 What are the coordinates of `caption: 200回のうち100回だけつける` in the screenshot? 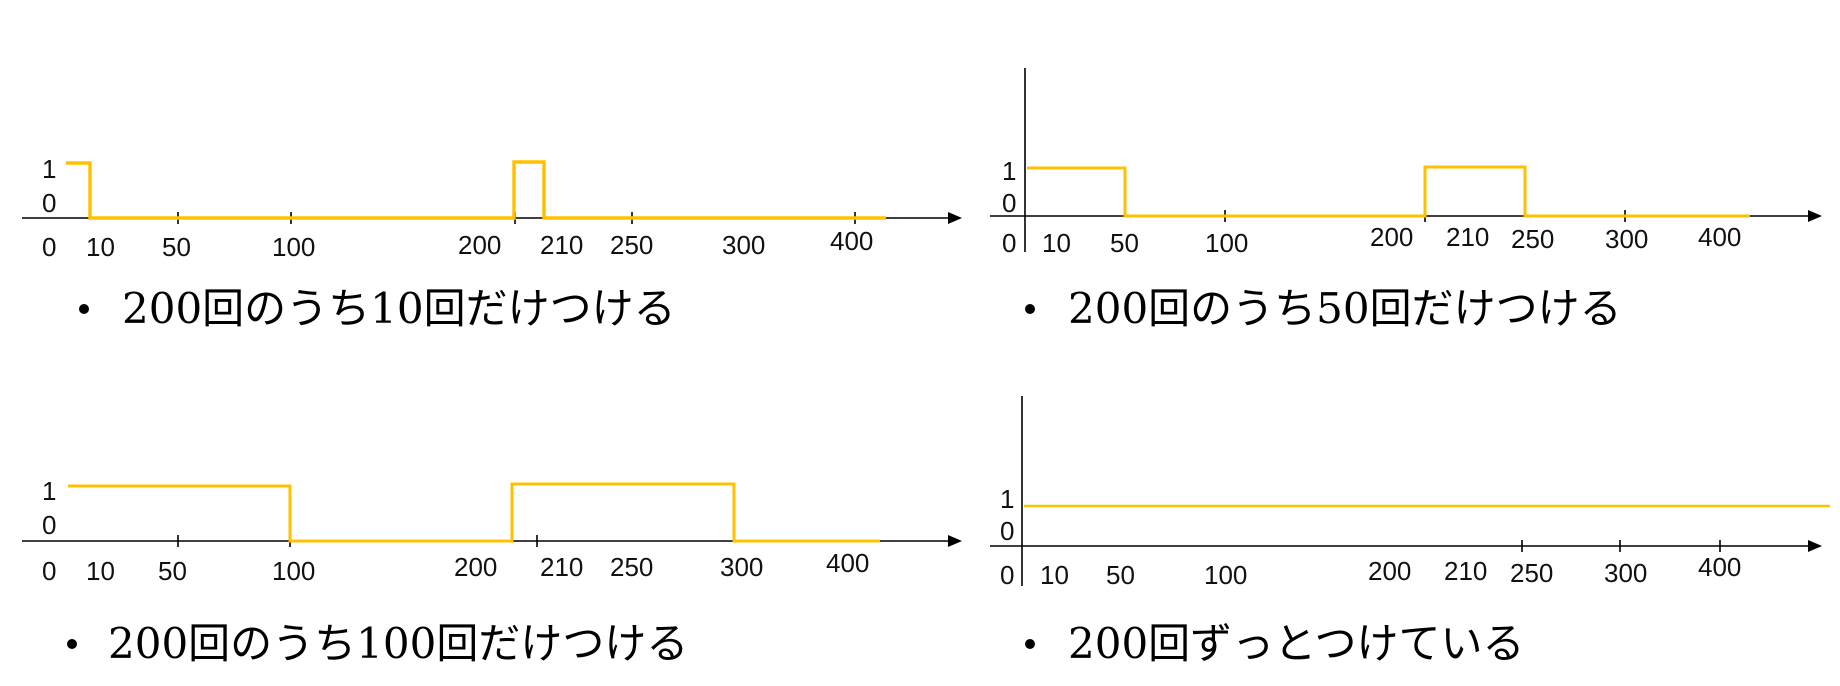 It's located at (398, 643).